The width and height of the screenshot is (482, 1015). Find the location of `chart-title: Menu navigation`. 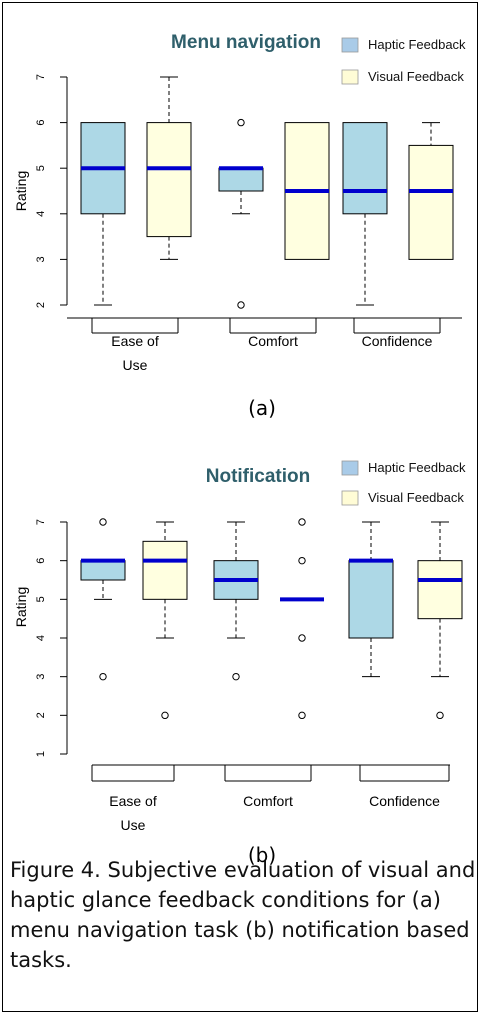

chart-title: Menu navigation is located at coordinates (246, 42).